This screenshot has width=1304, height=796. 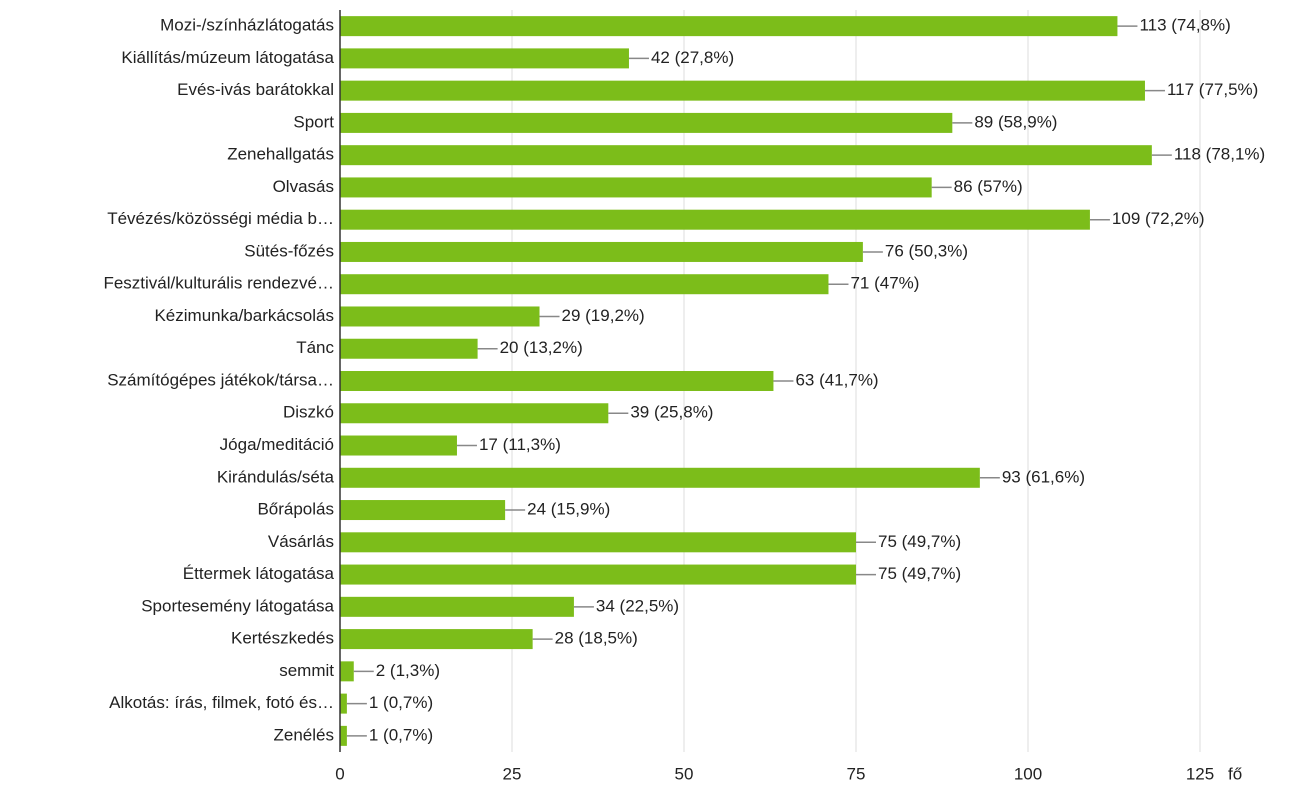 I want to click on value-label: 20 (13,2%), so click(x=541, y=347).